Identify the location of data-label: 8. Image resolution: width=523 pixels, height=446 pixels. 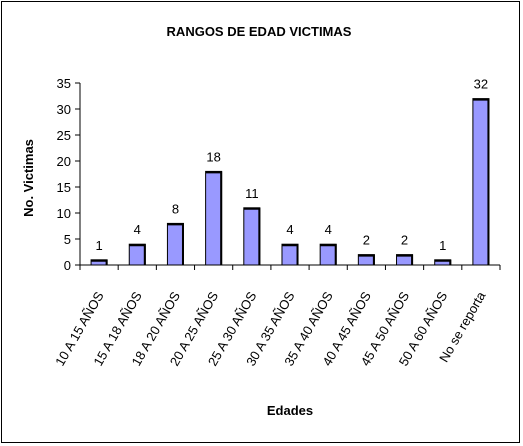
(175, 208).